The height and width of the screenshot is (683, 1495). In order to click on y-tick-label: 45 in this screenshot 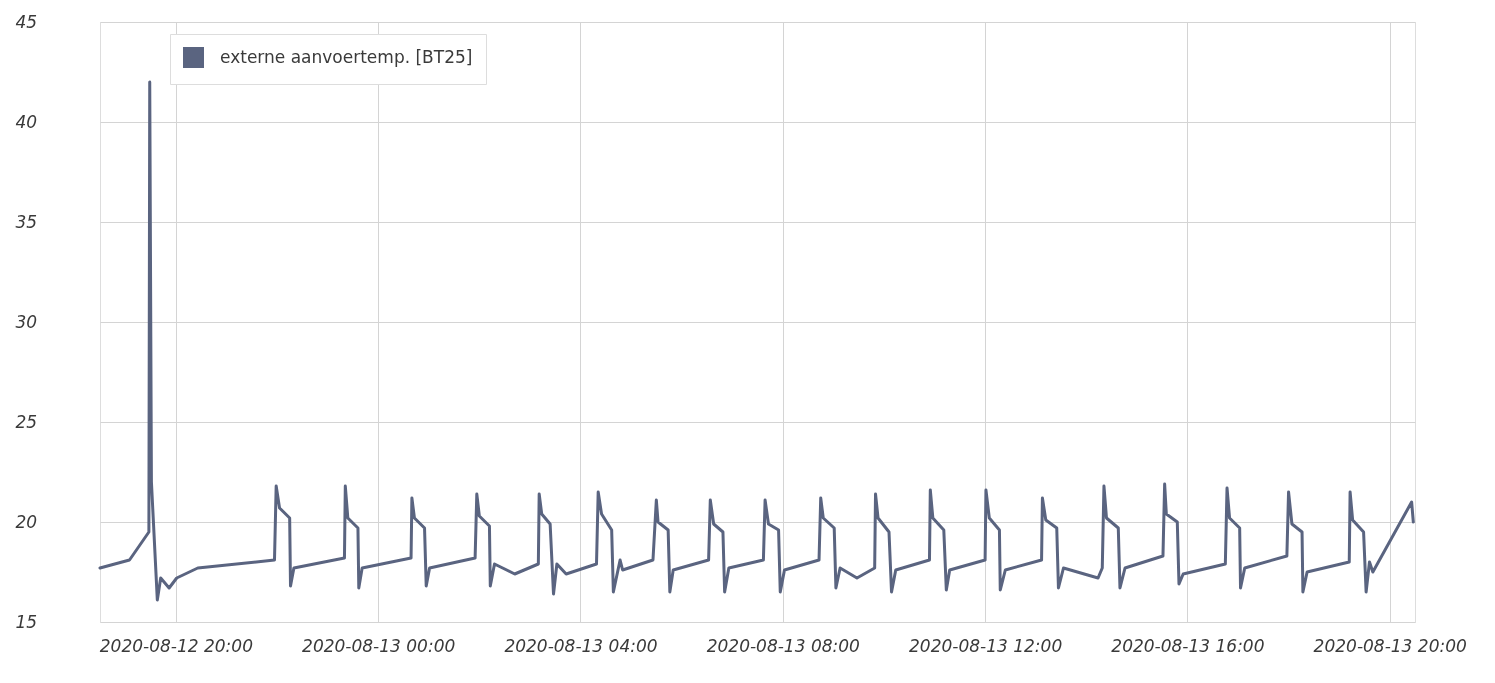, I will do `click(26, 21)`.